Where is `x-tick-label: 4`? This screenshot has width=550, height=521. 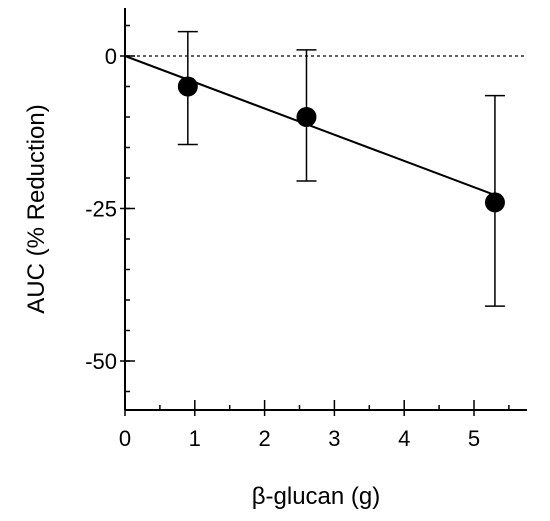 x-tick-label: 4 is located at coordinates (404, 438).